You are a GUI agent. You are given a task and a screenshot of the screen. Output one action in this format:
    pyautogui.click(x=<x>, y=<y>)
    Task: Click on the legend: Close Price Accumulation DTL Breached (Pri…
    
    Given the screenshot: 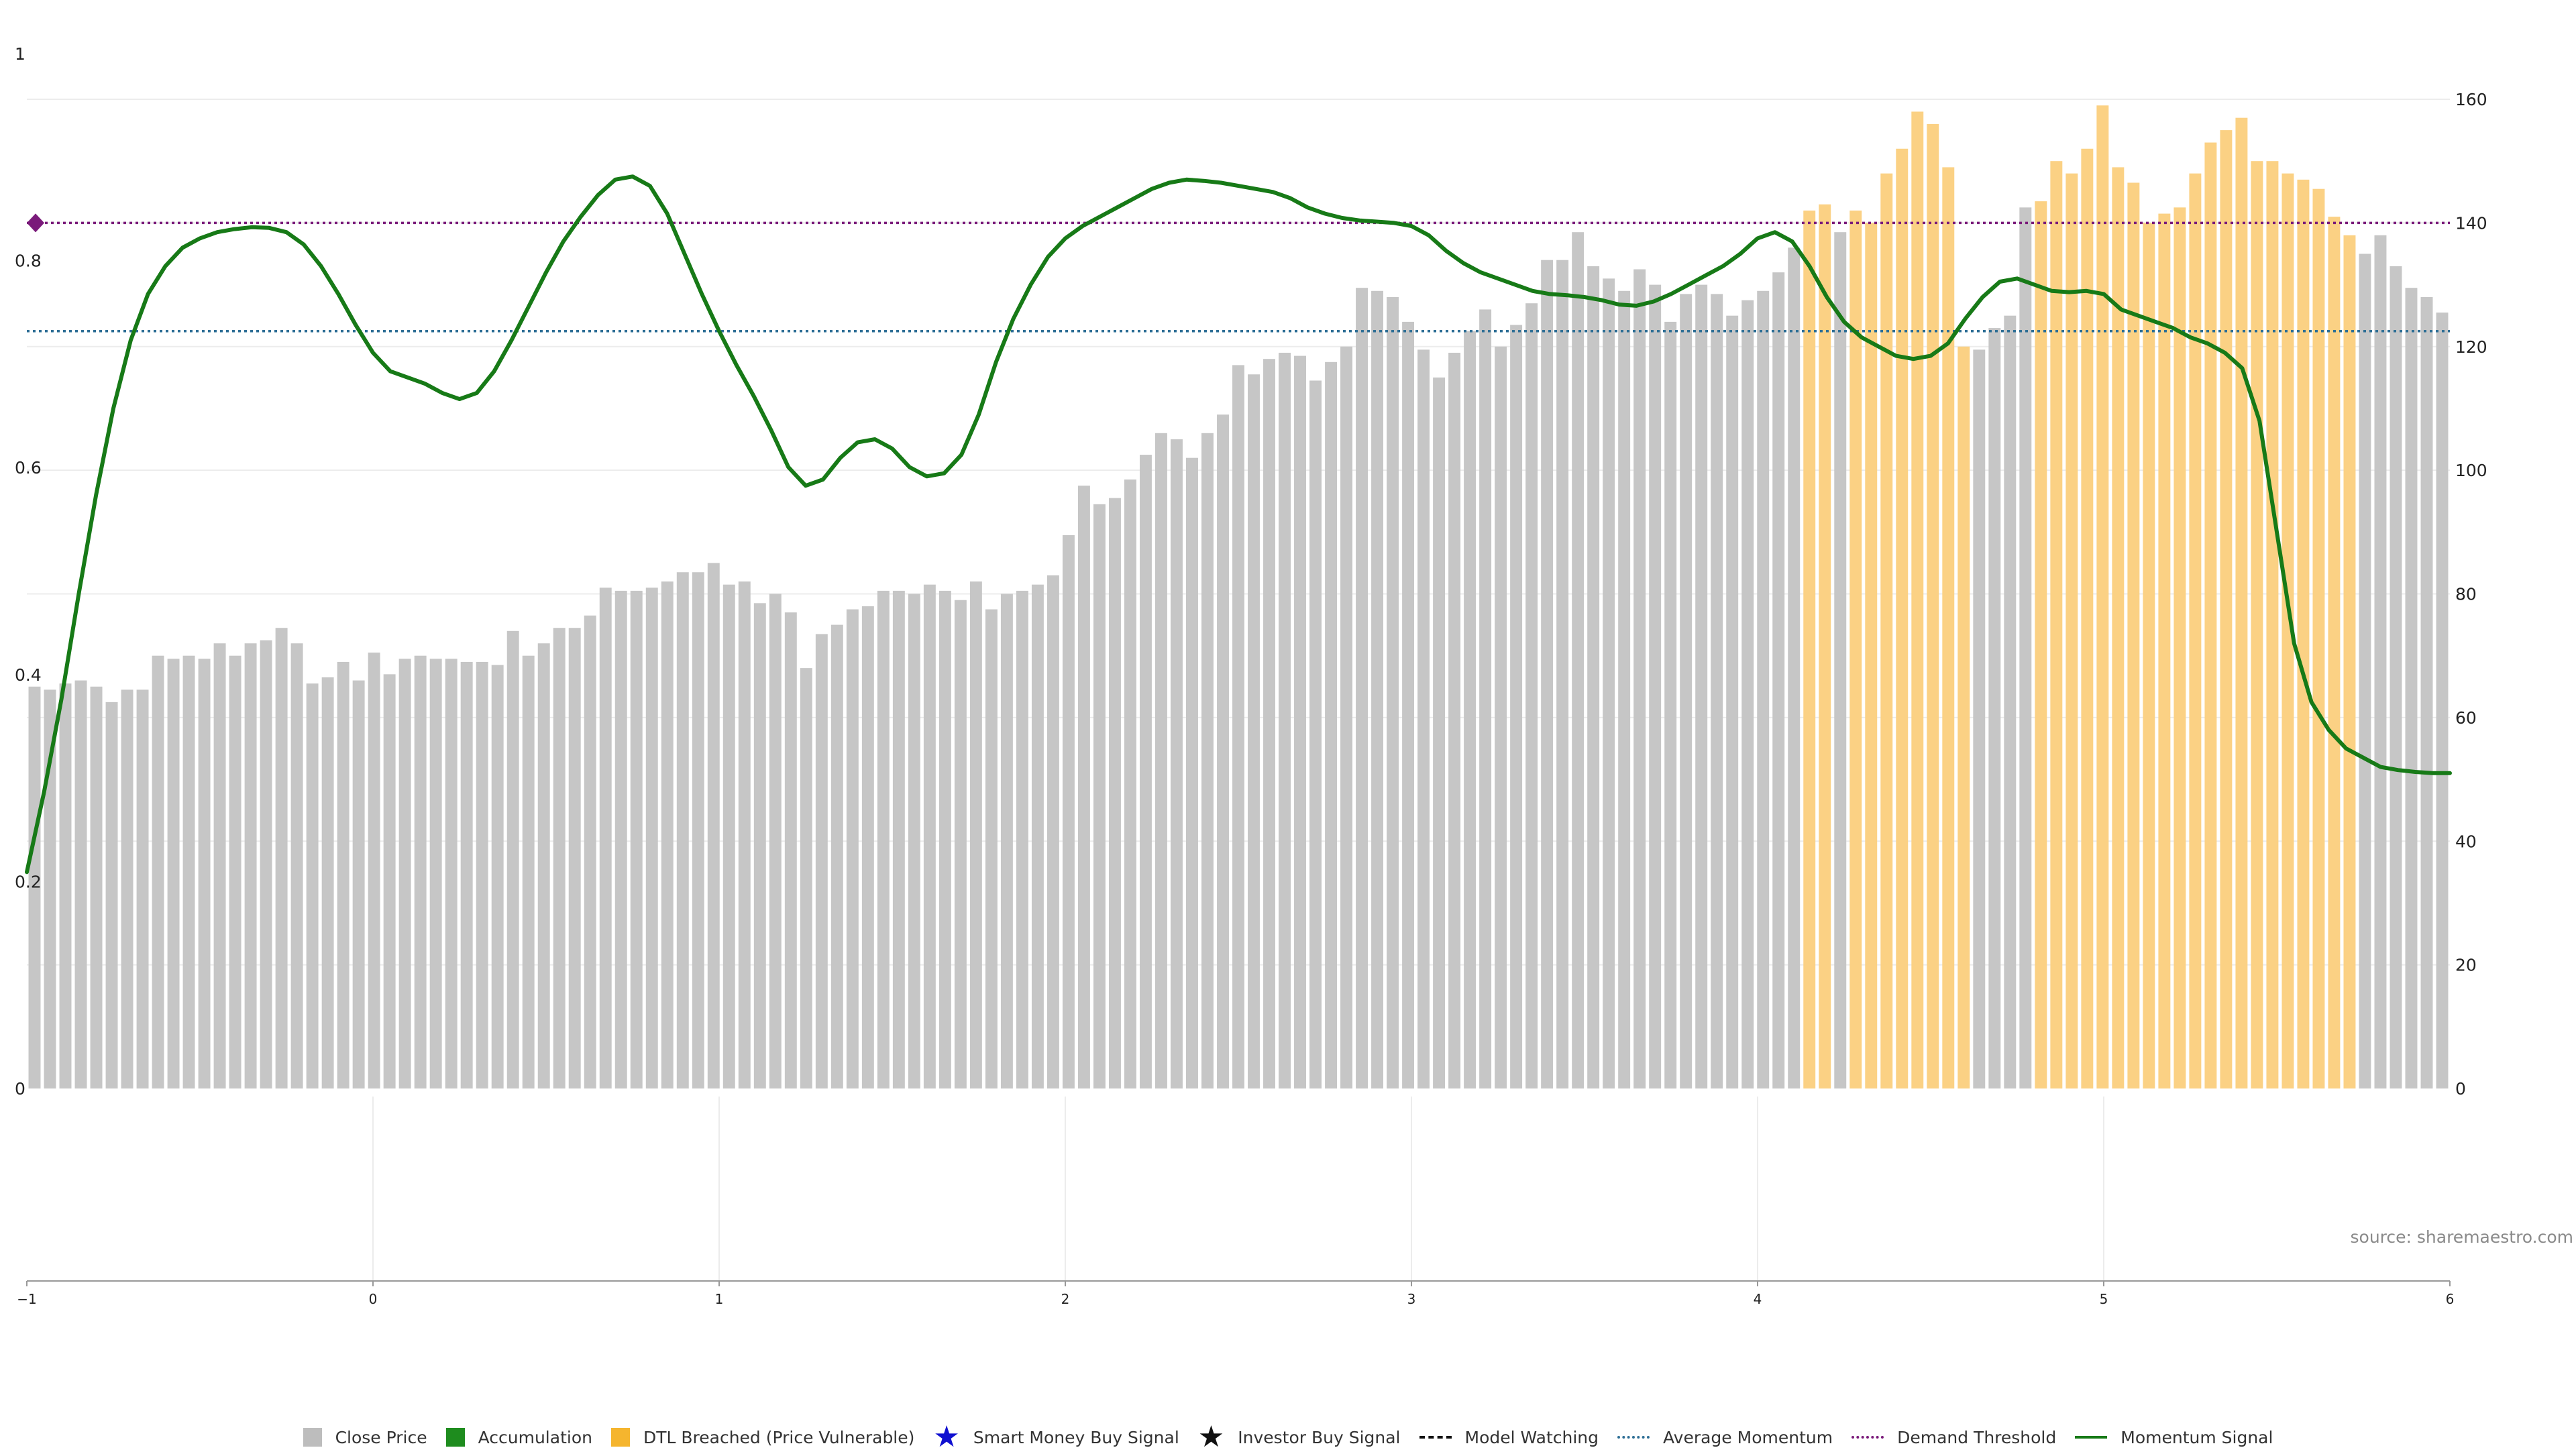 What is the action you would take?
    pyautogui.click(x=1288, y=1437)
    